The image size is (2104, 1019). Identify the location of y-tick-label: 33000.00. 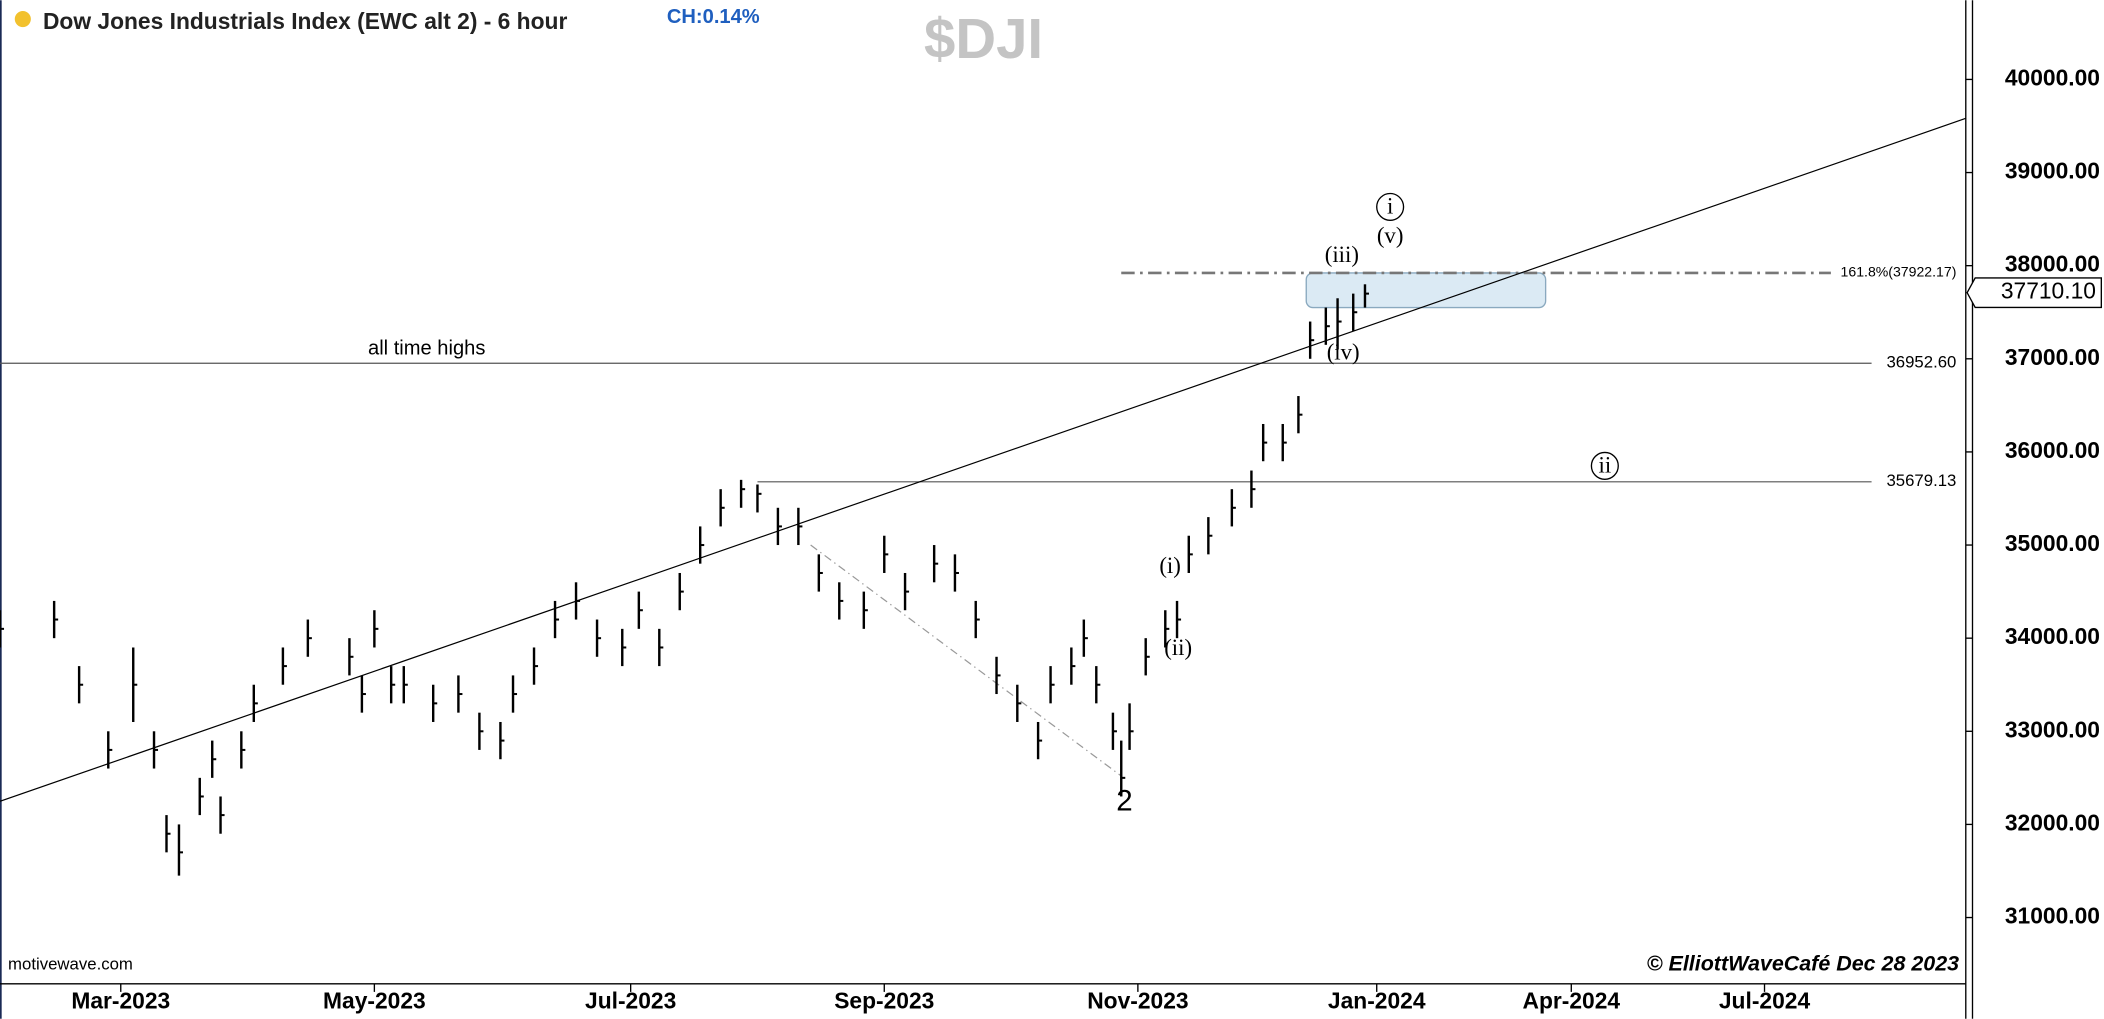
(2052, 729).